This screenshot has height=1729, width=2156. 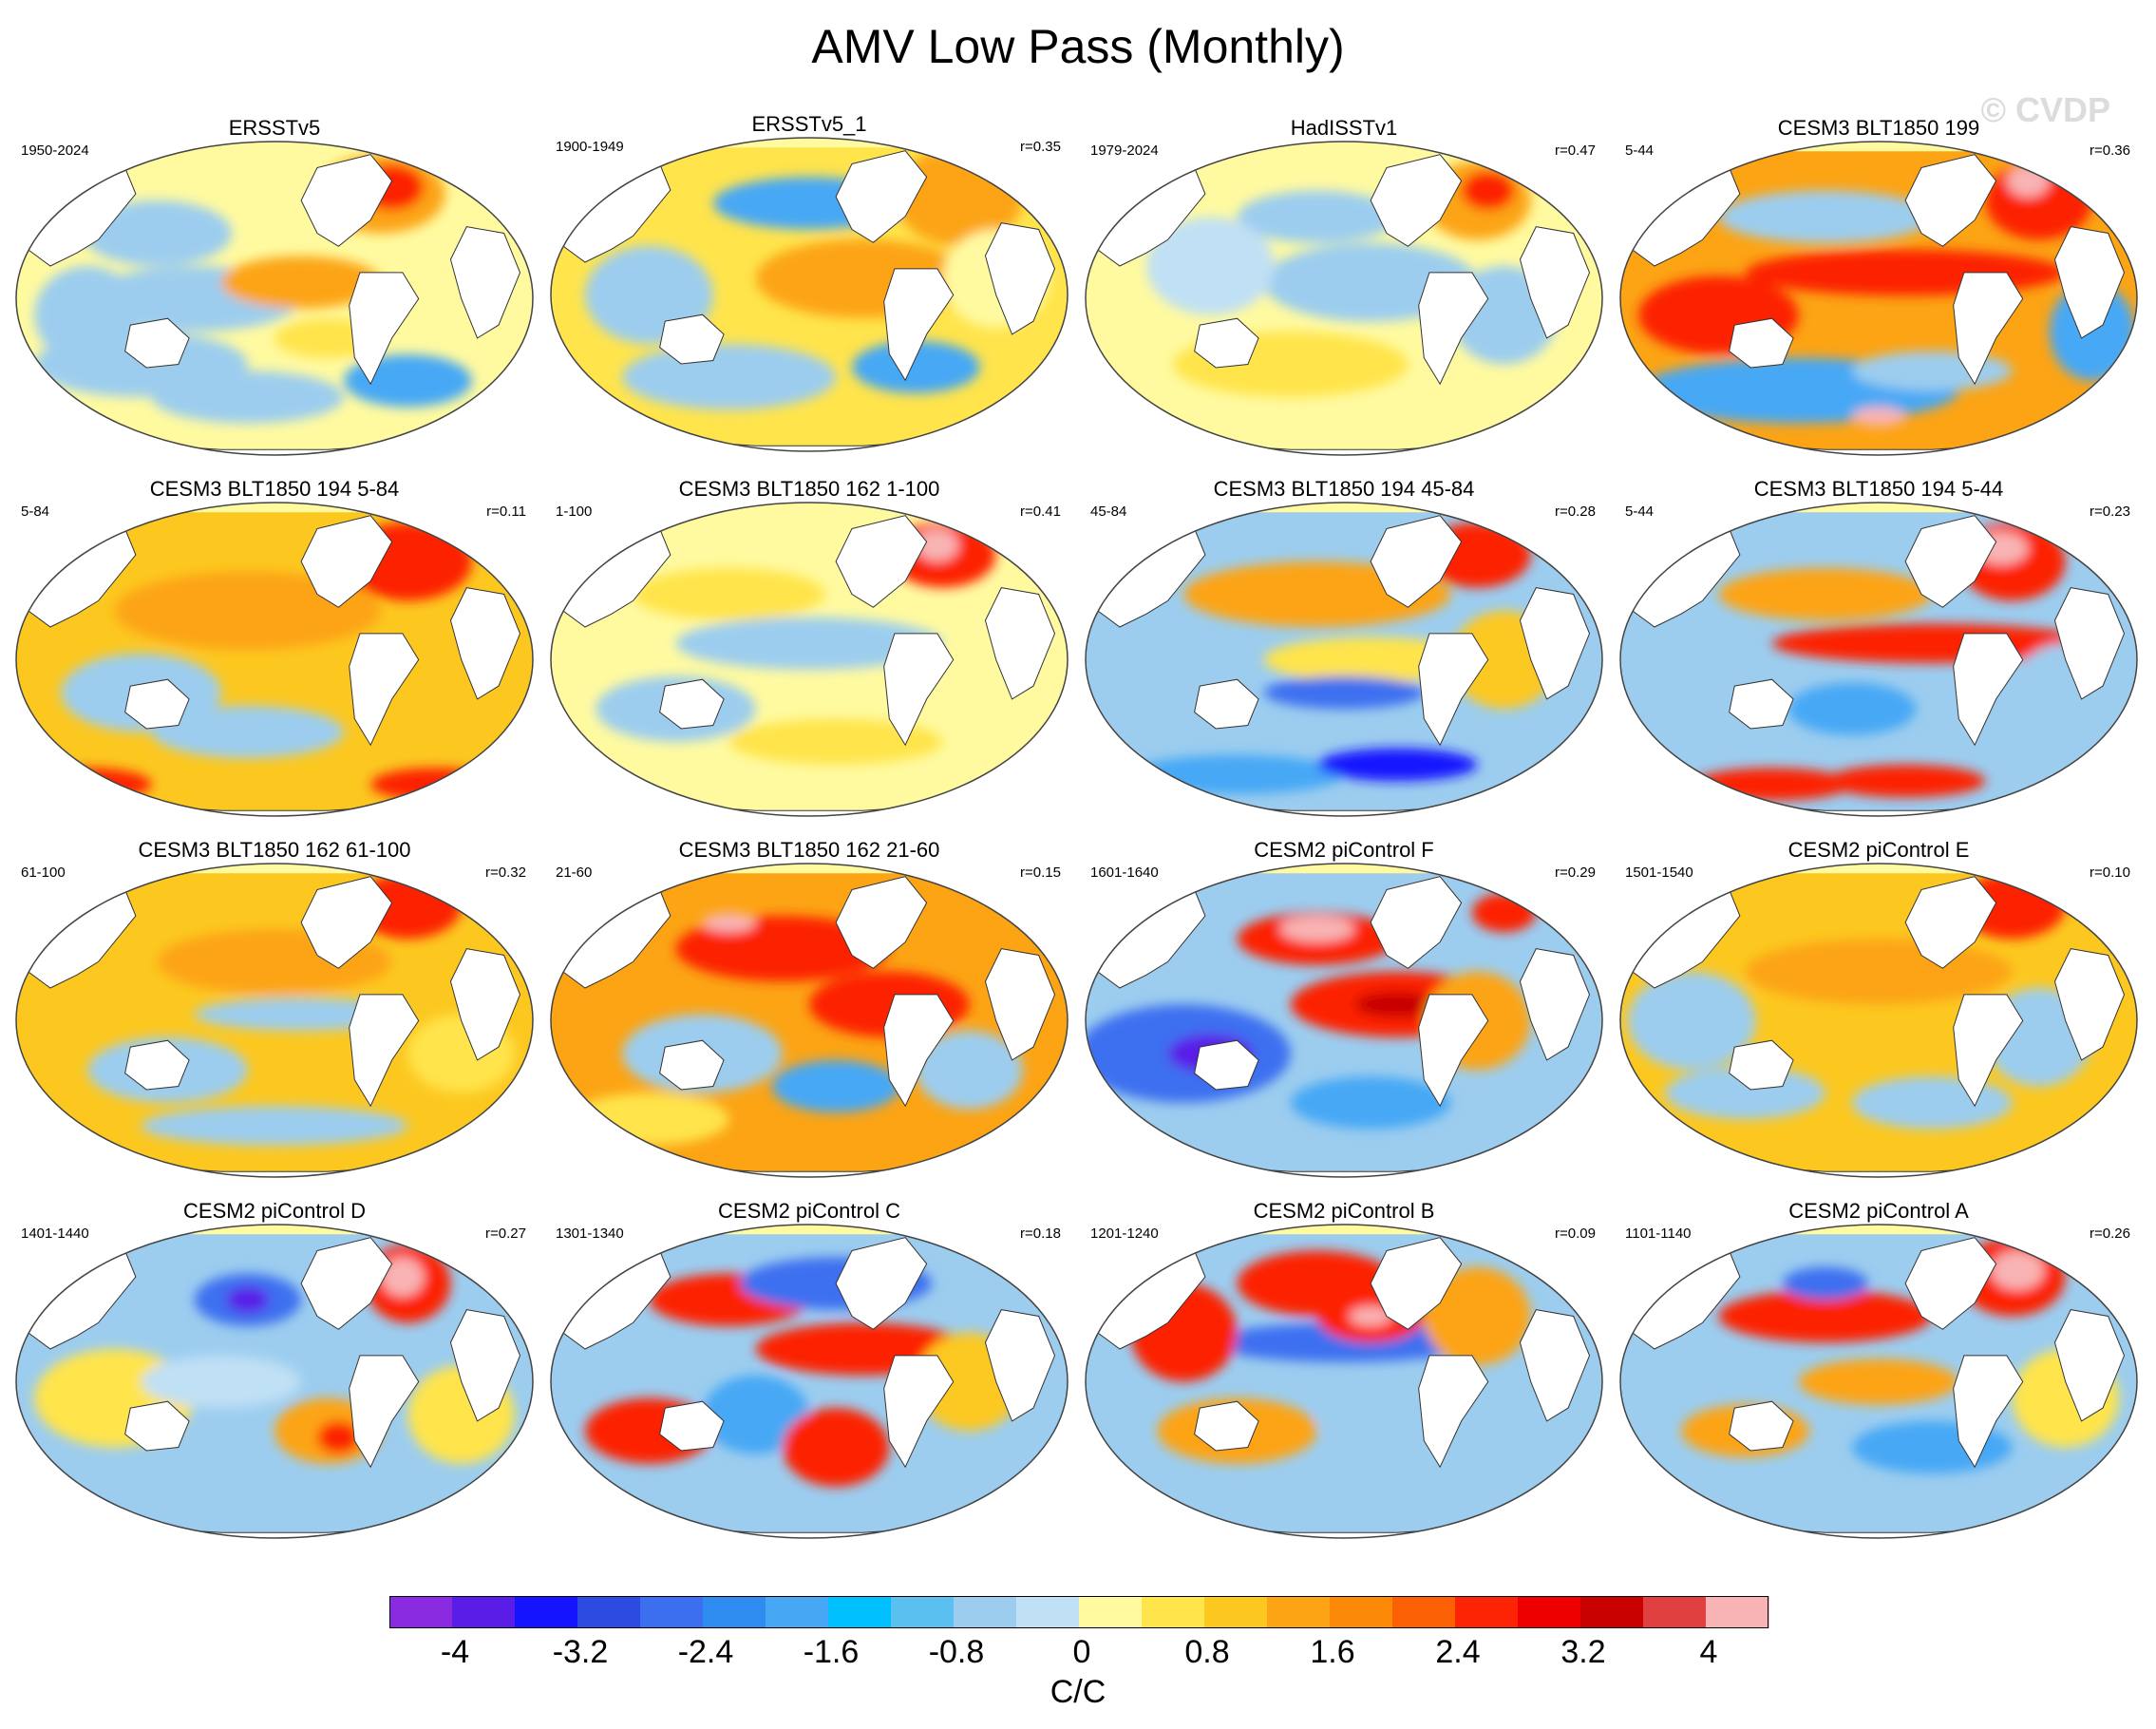 What do you see at coordinates (506, 1234) in the screenshot?
I see `panel-correlation: r=0.27` at bounding box center [506, 1234].